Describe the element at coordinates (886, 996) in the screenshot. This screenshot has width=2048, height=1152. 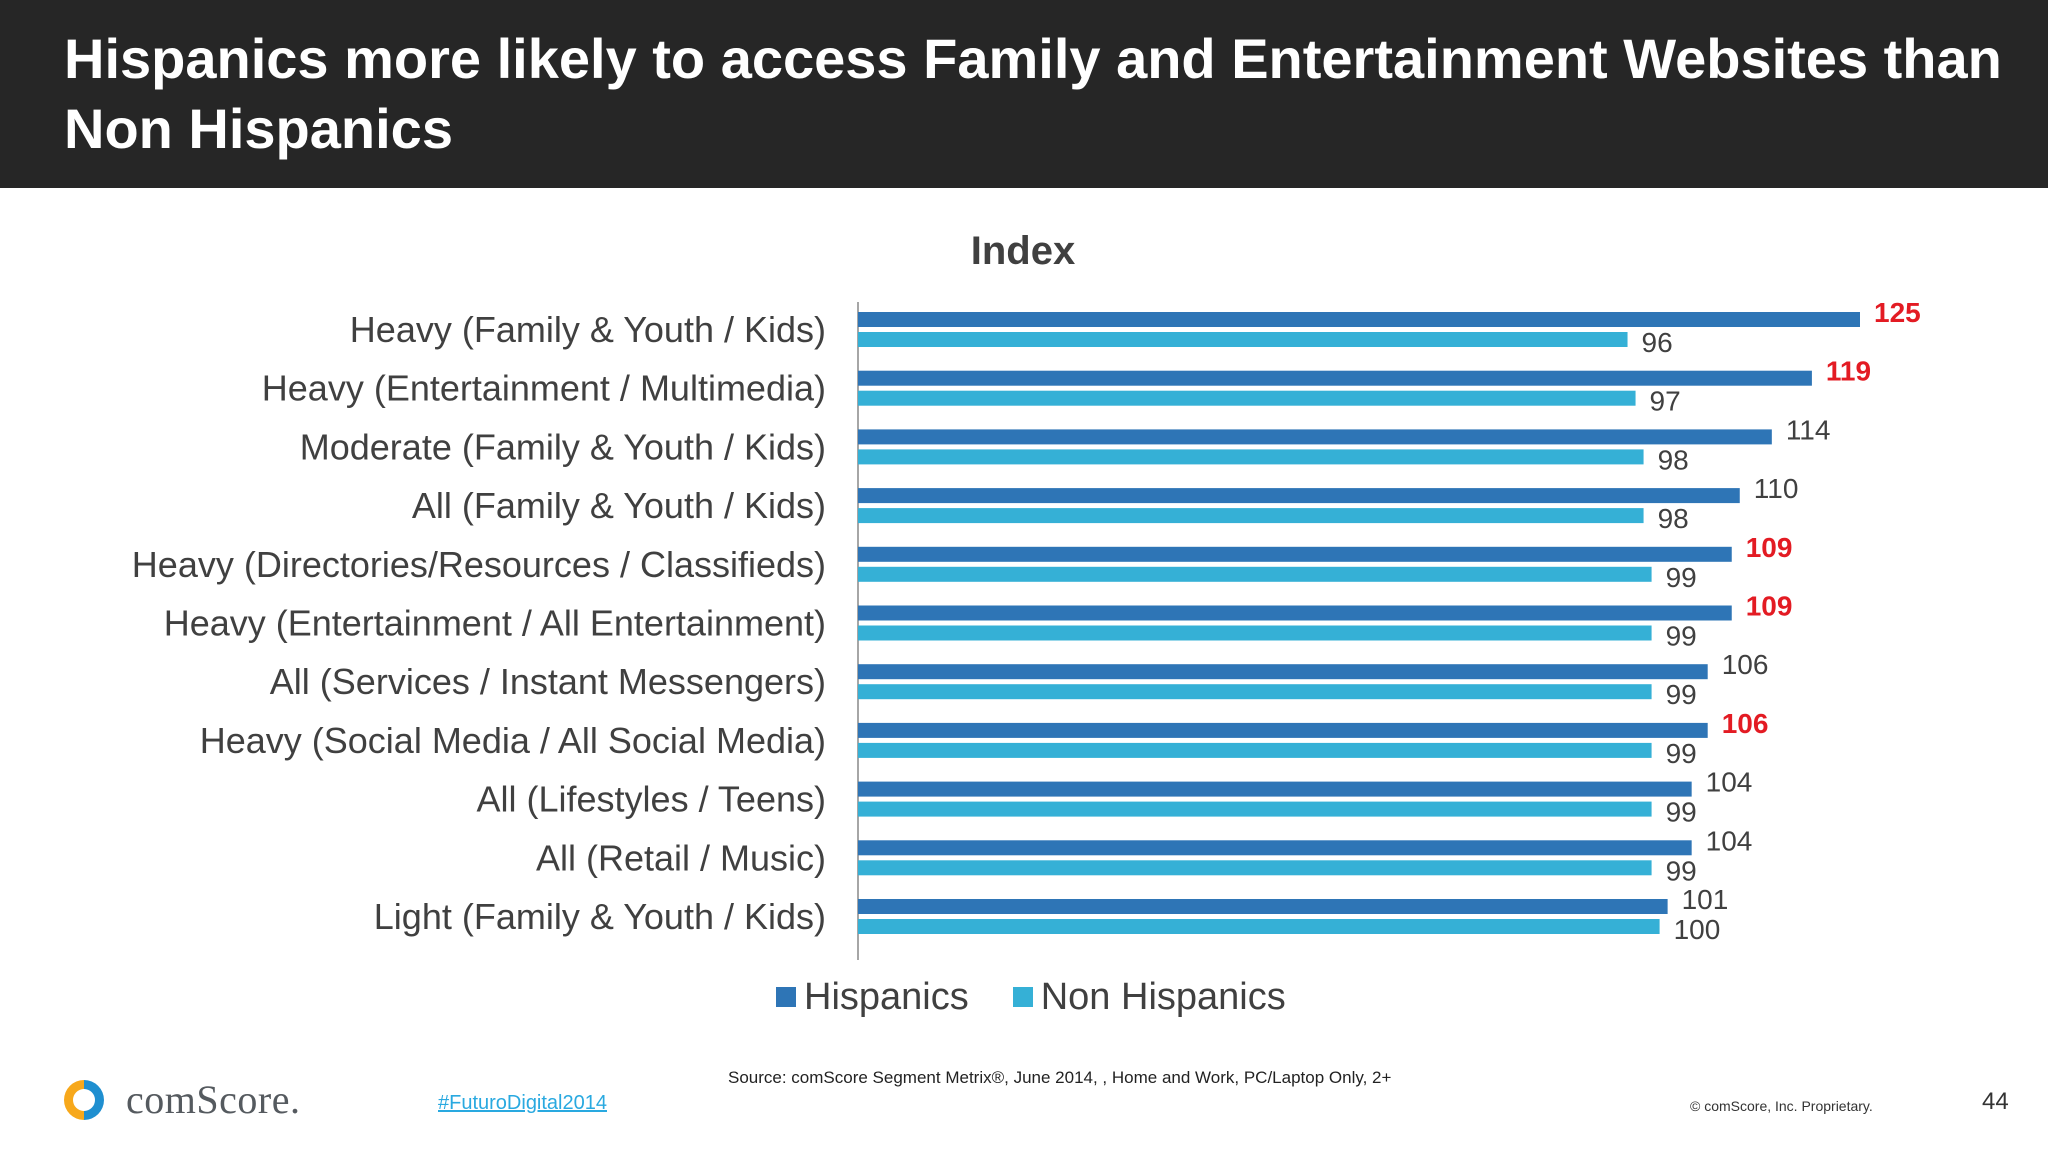
I see `legend-label-hispanics: Hispanics` at that location.